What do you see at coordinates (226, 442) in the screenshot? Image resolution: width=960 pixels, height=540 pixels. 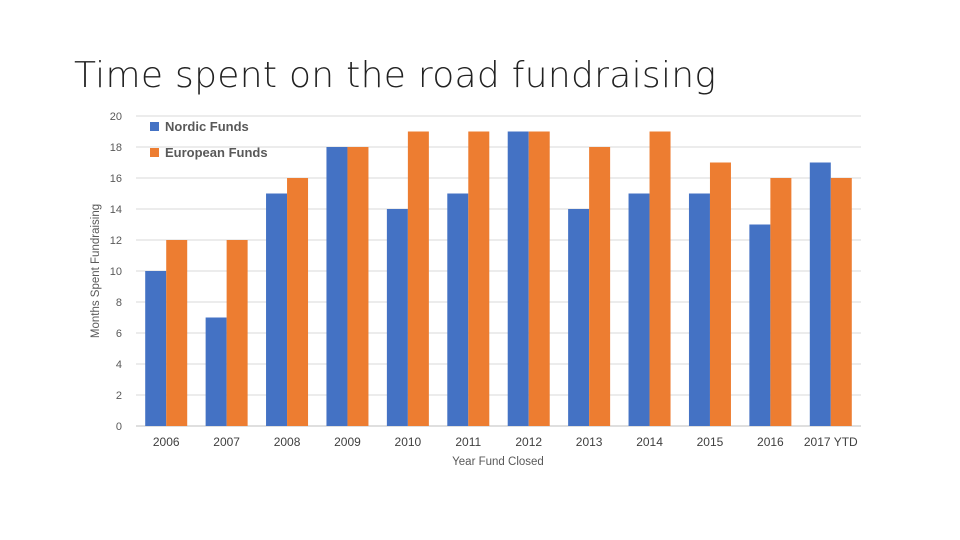 I see `x-tick-label: 2007` at bounding box center [226, 442].